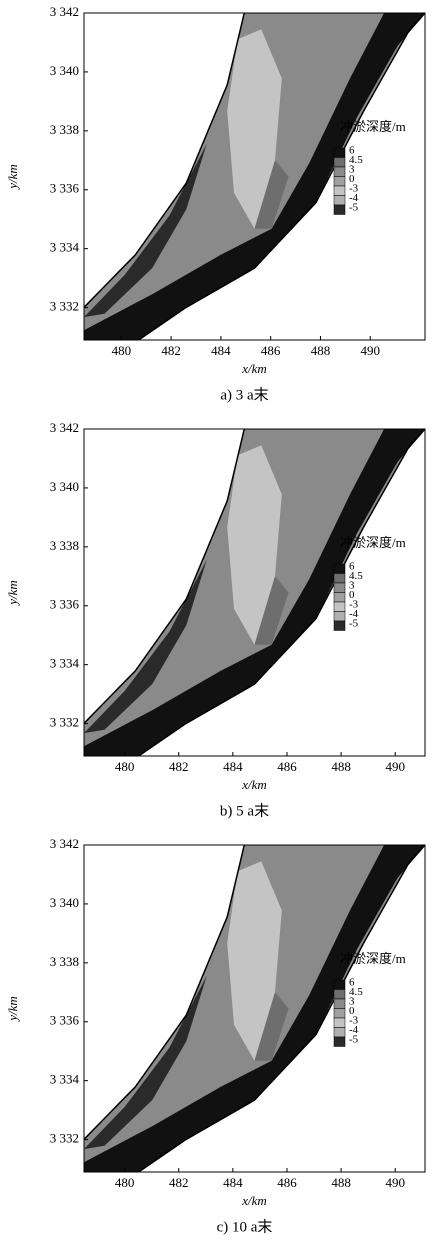 Image resolution: width=438 pixels, height=1250 pixels. What do you see at coordinates (244, 810) in the screenshot?
I see `panel-caption: b) 5 a末` at bounding box center [244, 810].